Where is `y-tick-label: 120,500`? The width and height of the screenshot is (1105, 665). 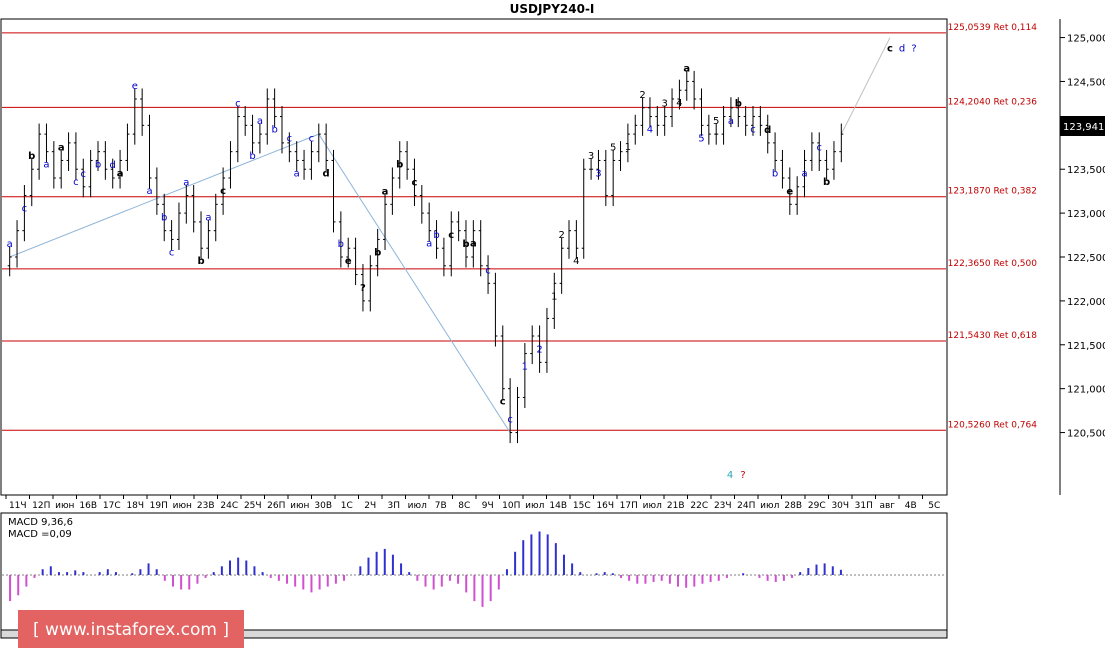
y-tick-label: 120,500 is located at coordinates (1086, 434).